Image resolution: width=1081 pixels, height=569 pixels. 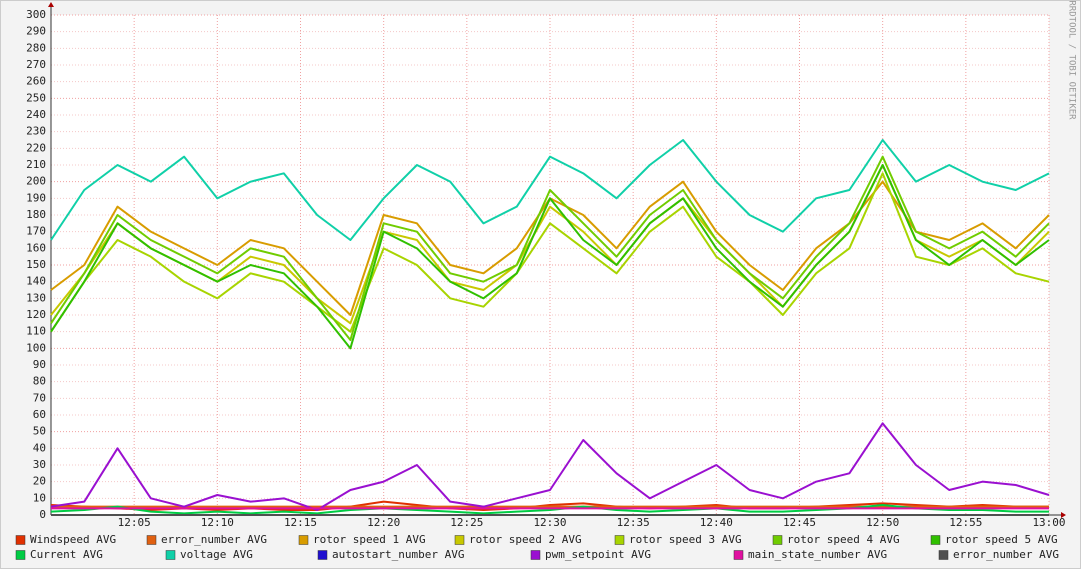 I want to click on legend-label: main_state_number AVG, so click(x=817, y=554).